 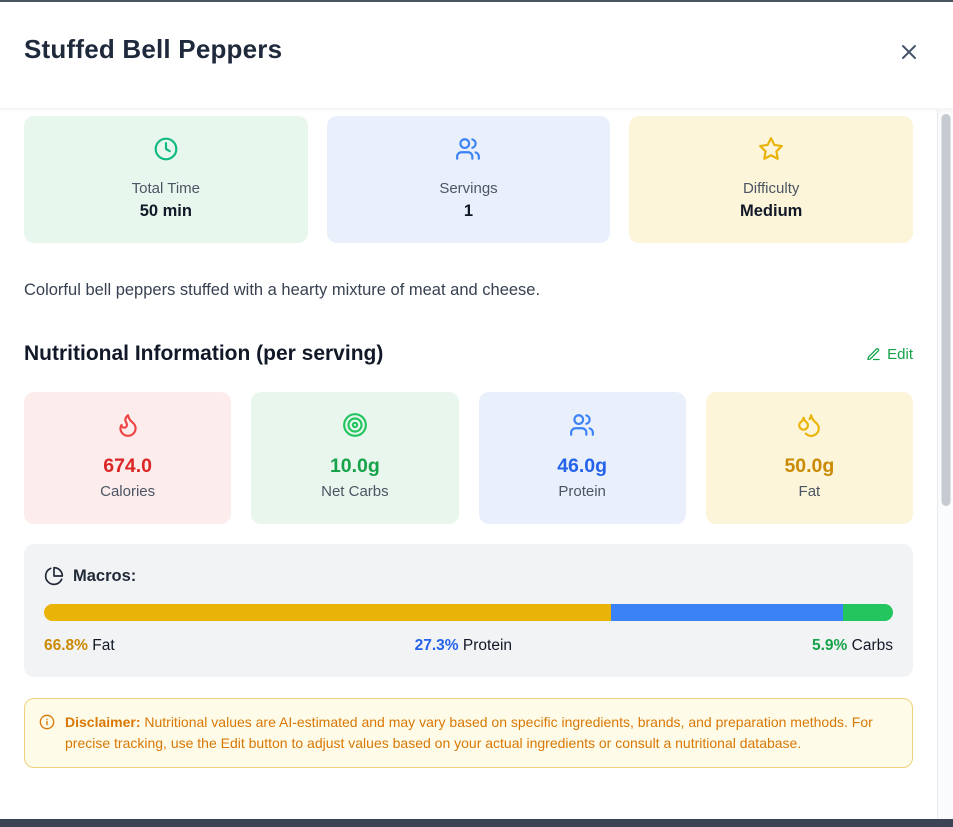 I want to click on macro-bar-carbs-segment, so click(x=867, y=612).